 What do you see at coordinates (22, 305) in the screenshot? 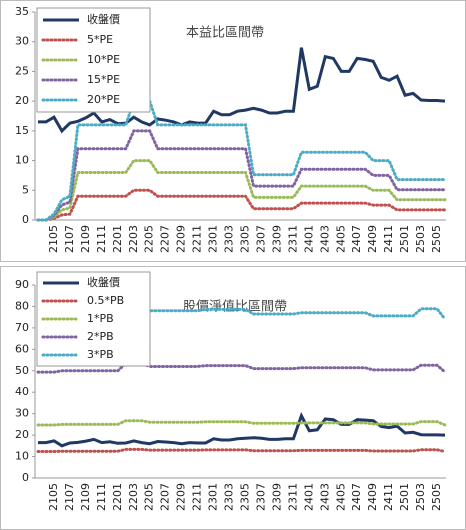
I see `y-tick-label: 80` at bounding box center [22, 305].